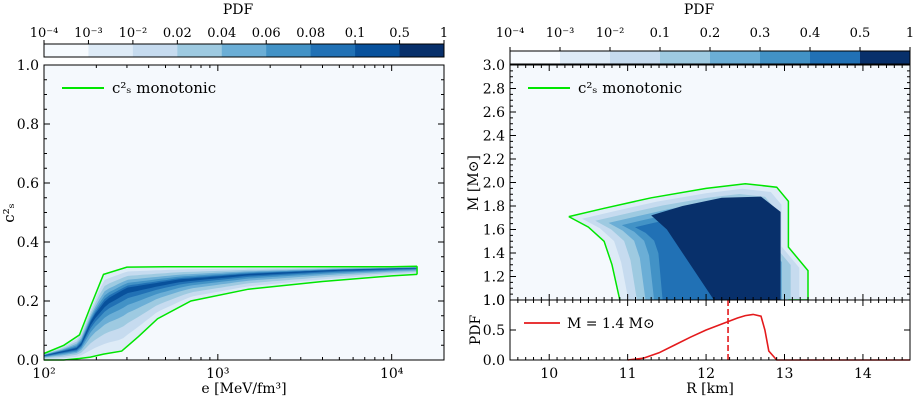  Describe the element at coordinates (910, 33) in the screenshot. I see `right-colorbar-tick-label: 1` at that location.